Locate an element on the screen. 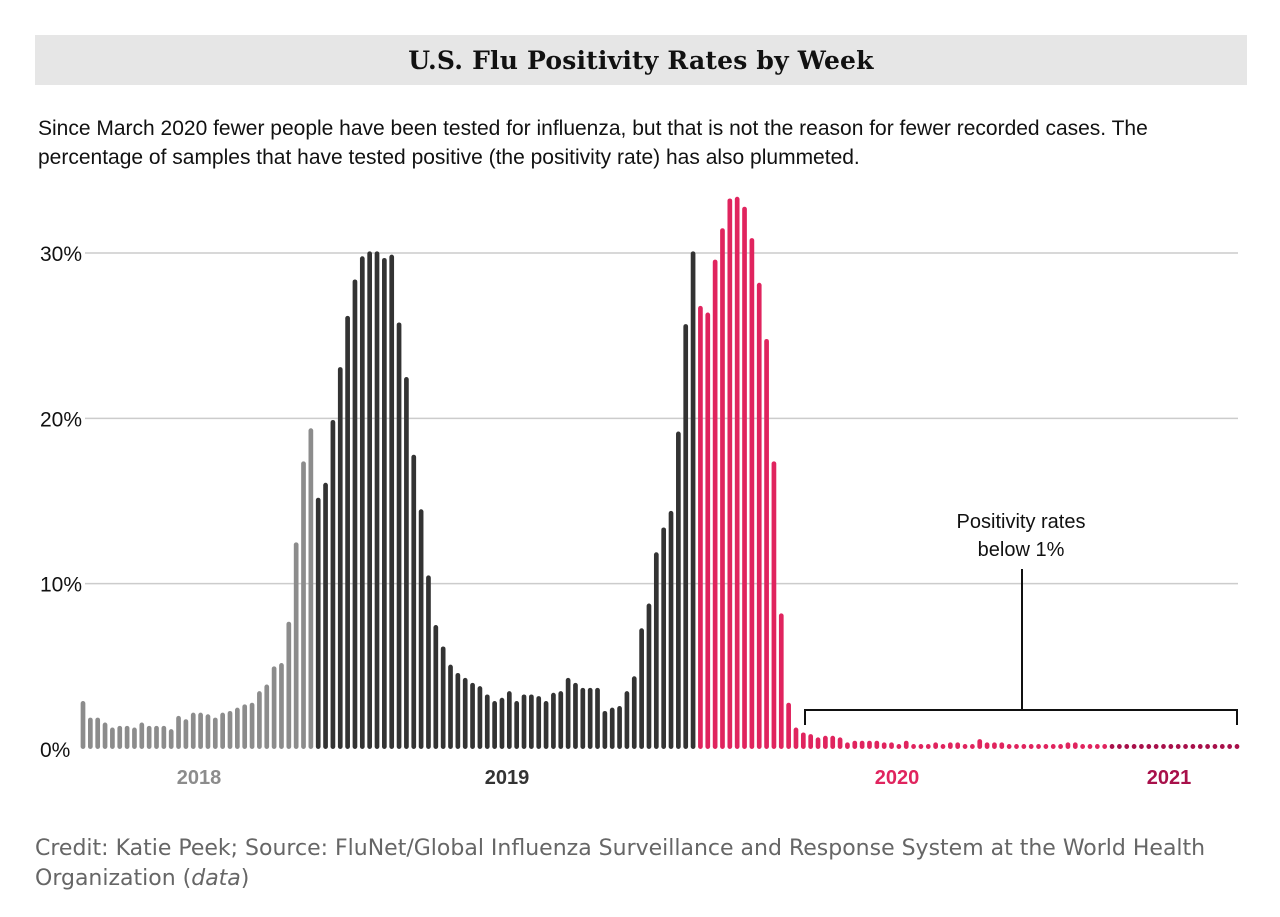 The width and height of the screenshot is (1280, 917). annotation: Positivity rates below 1% is located at coordinates (1021, 618).